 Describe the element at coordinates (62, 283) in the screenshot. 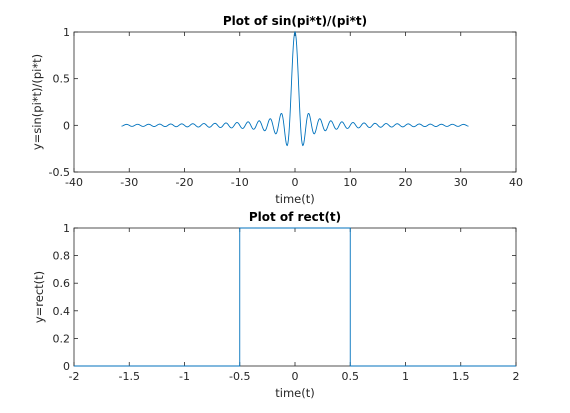

I see `rect-plot-ytick-label: 0.6` at that location.